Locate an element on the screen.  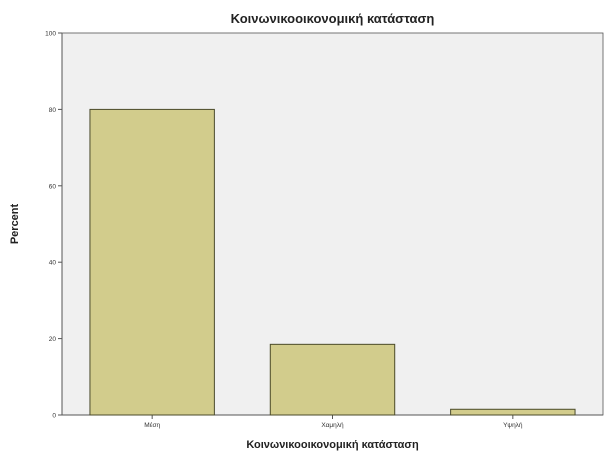
y-tick-label: 100 is located at coordinates (50, 34).